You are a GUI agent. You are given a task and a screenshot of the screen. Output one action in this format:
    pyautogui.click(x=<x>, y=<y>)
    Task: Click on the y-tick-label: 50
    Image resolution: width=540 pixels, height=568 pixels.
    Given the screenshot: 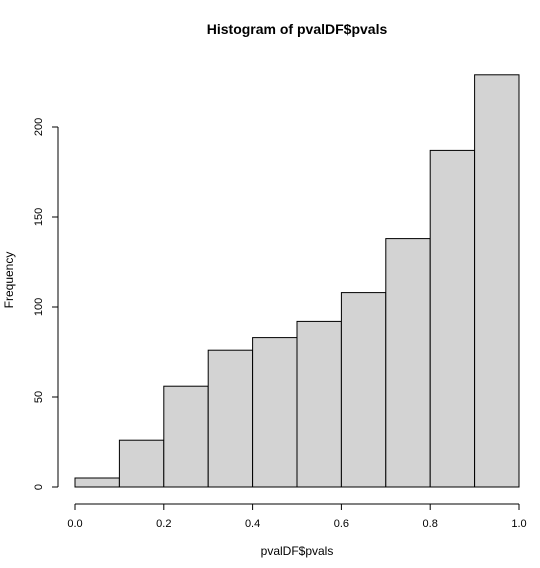 What is the action you would take?
    pyautogui.click(x=39, y=397)
    